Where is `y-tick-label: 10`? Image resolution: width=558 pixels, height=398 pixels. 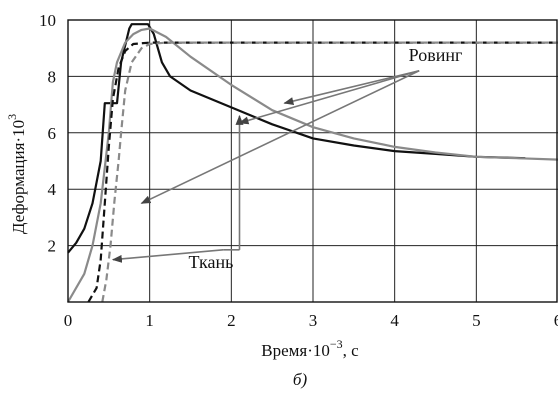 y-tick-label: 10 is located at coordinates (47, 20).